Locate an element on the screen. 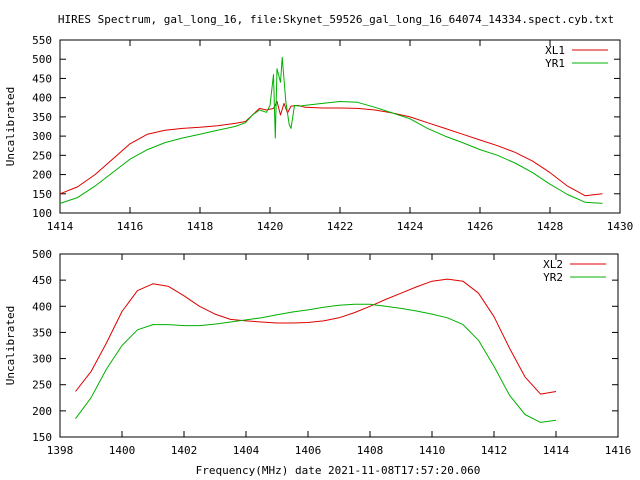 The height and width of the screenshot is (480, 640). x-tick-label: 1402 is located at coordinates (184, 450).